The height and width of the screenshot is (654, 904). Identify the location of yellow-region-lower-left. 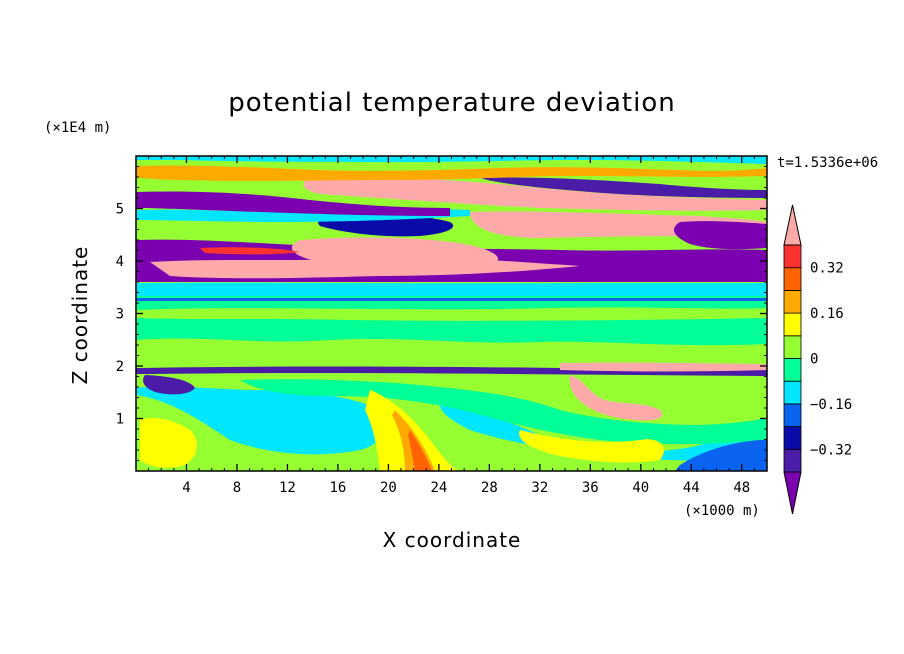
(168, 443).